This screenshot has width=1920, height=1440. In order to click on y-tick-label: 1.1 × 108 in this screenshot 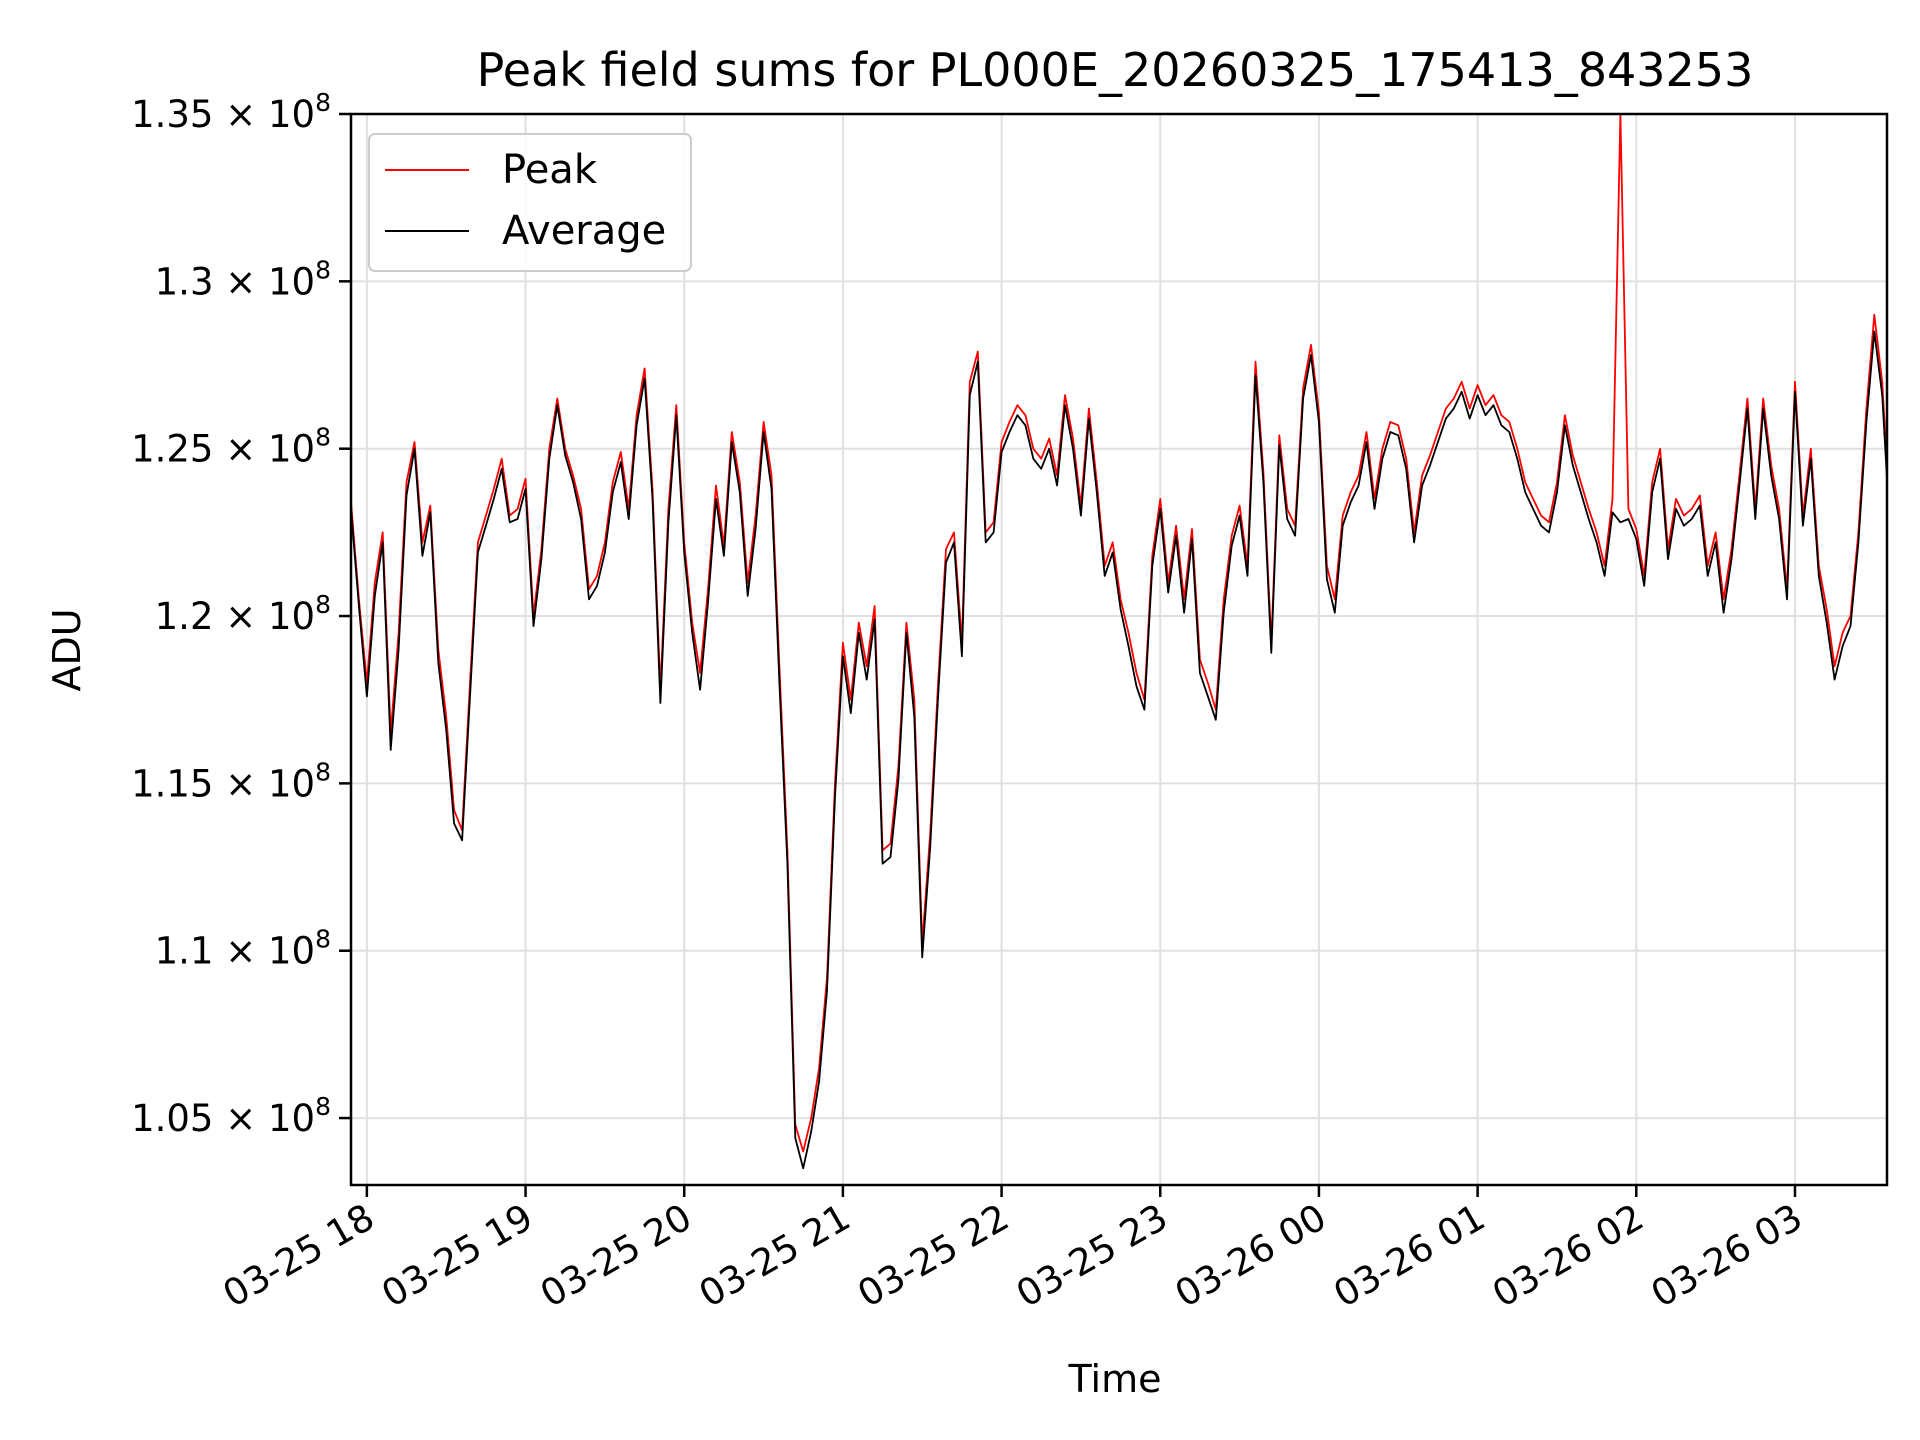, I will do `click(243, 949)`.